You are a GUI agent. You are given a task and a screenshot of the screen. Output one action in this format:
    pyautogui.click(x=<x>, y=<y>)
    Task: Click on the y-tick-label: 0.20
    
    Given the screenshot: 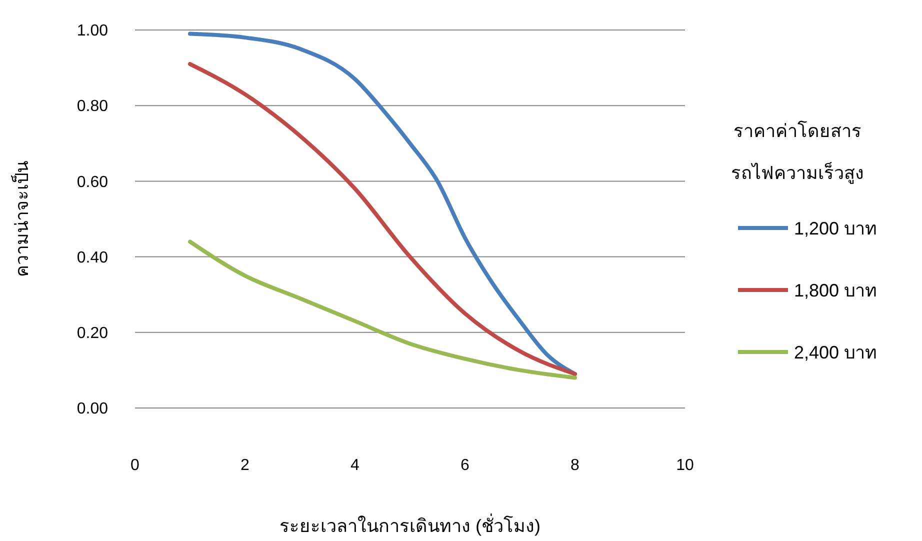 What is the action you would take?
    pyautogui.click(x=92, y=333)
    